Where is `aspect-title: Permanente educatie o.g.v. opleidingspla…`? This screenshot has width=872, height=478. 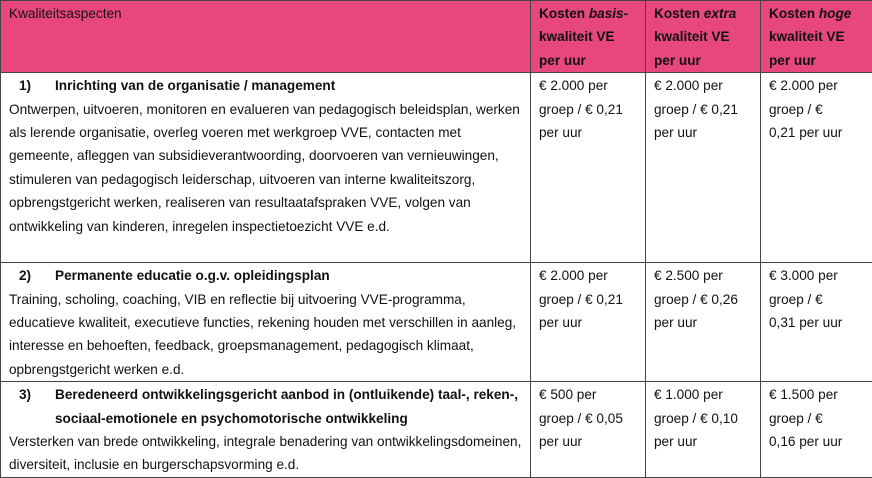 aspect-title: Permanente educatie o.g.v. opleidingspla… is located at coordinates (192, 275).